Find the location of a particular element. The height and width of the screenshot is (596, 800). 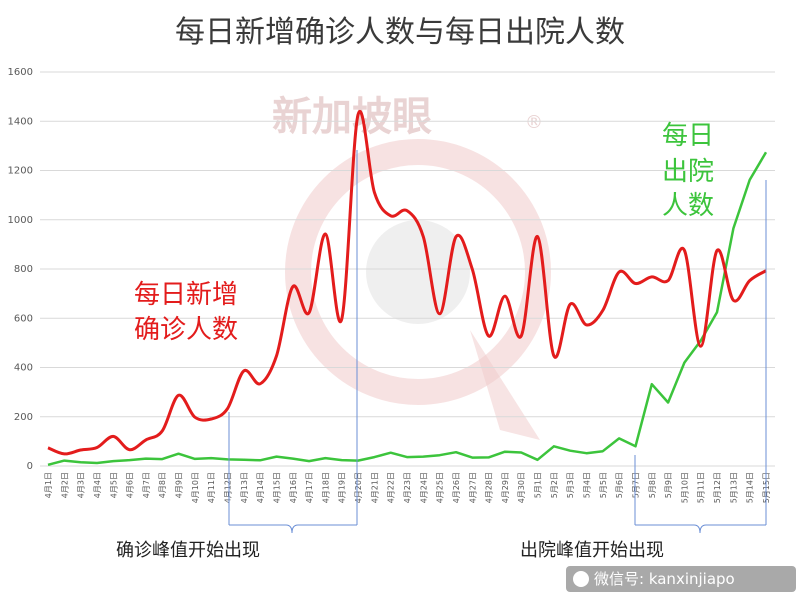

x-tick-label: 4月30日 is located at coordinates (521, 487).